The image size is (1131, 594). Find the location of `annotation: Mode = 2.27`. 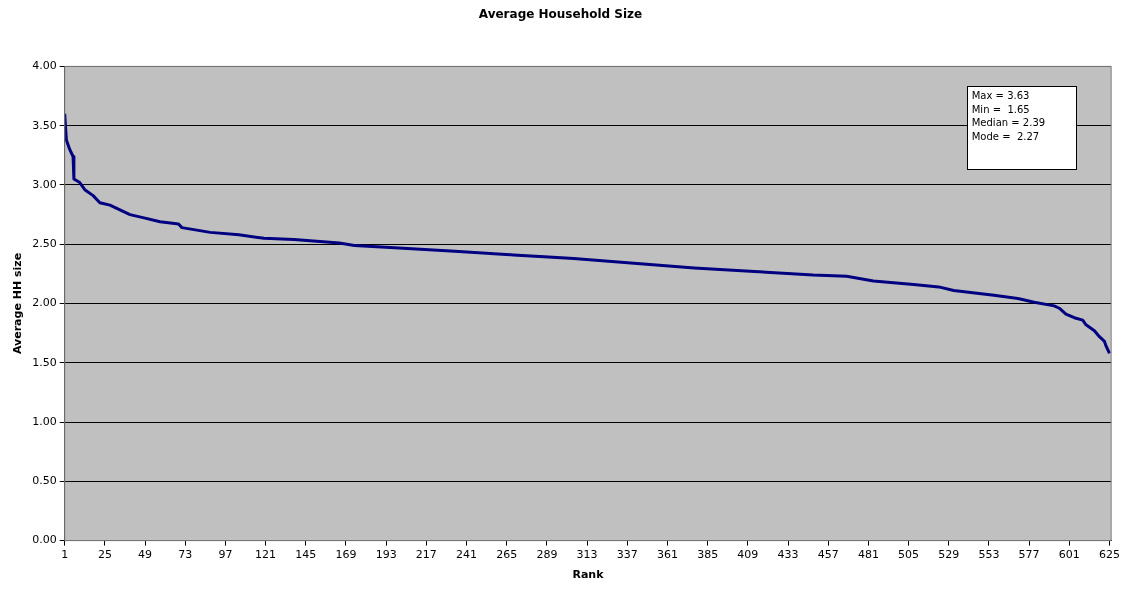

annotation: Mode = 2.27 is located at coordinates (1006, 136).